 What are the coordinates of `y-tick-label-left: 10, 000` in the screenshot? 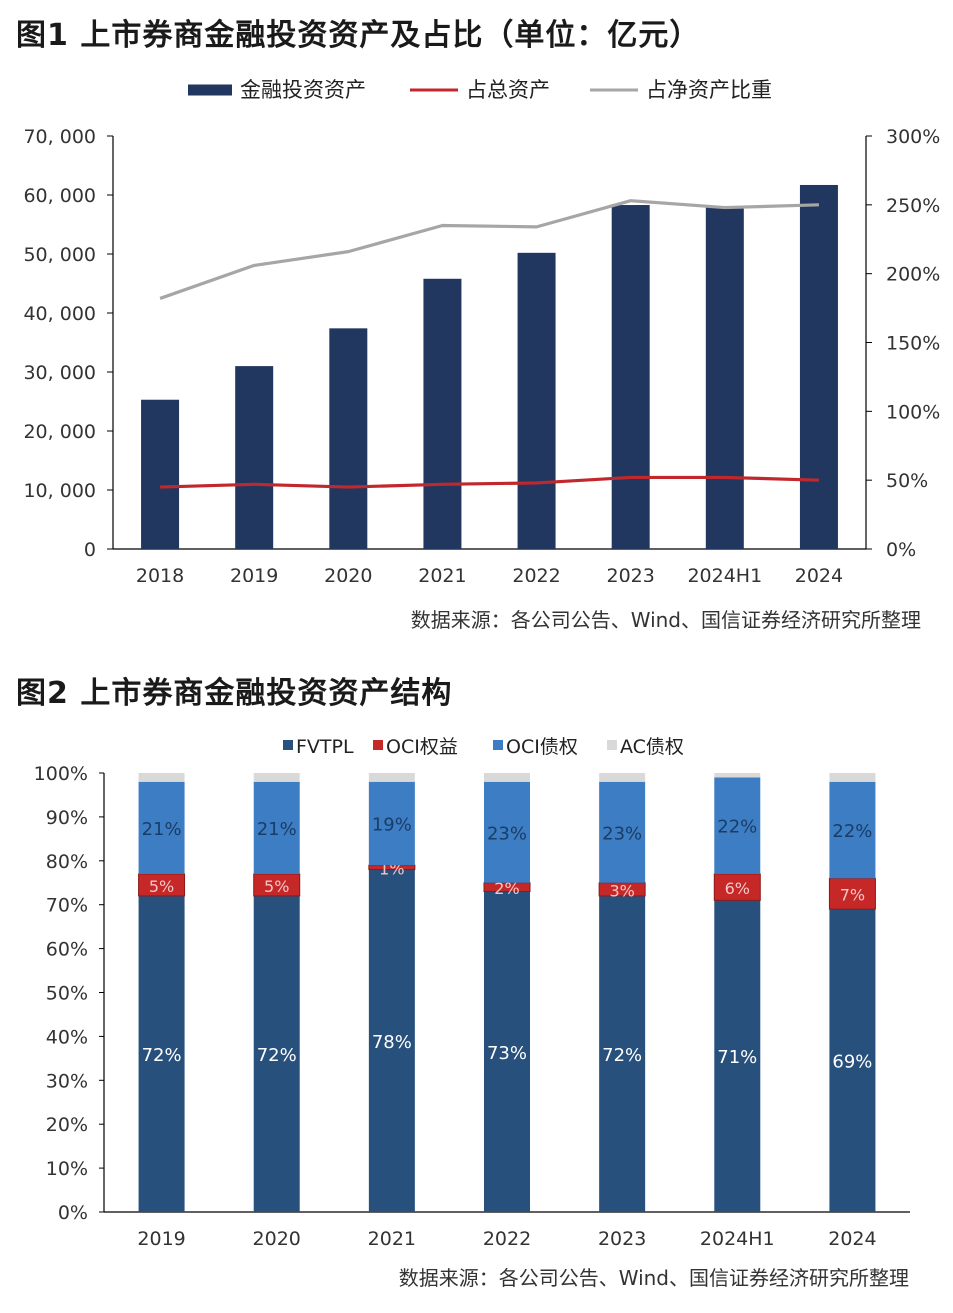 It's located at (59, 491).